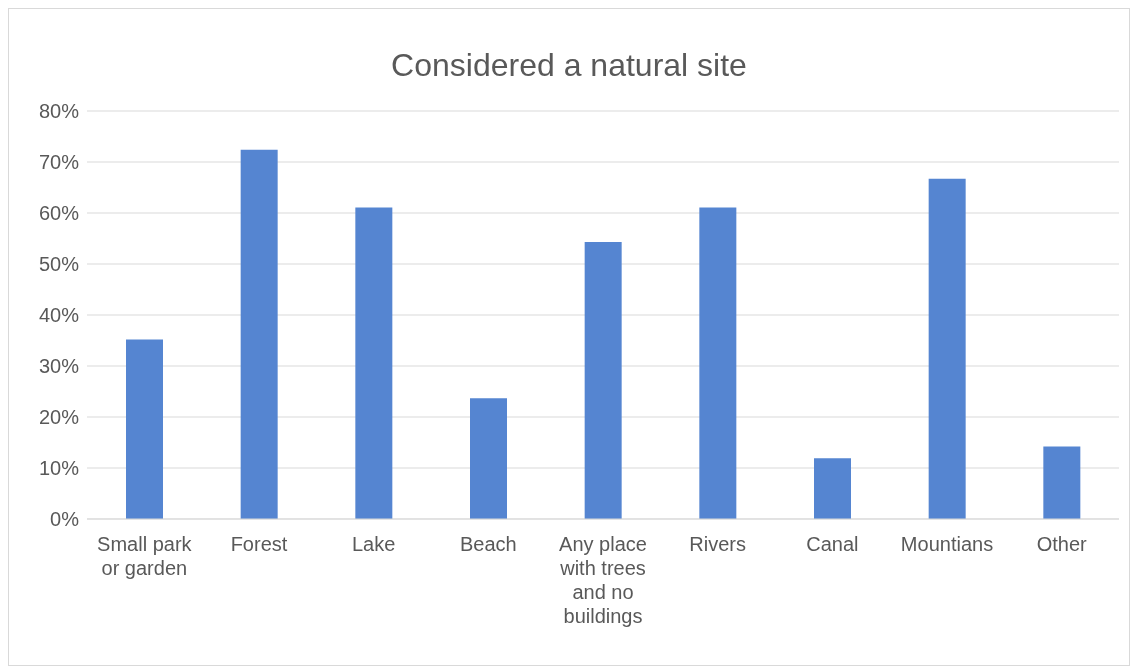  What do you see at coordinates (65, 519) in the screenshot?
I see `y-tick-label: 0%` at bounding box center [65, 519].